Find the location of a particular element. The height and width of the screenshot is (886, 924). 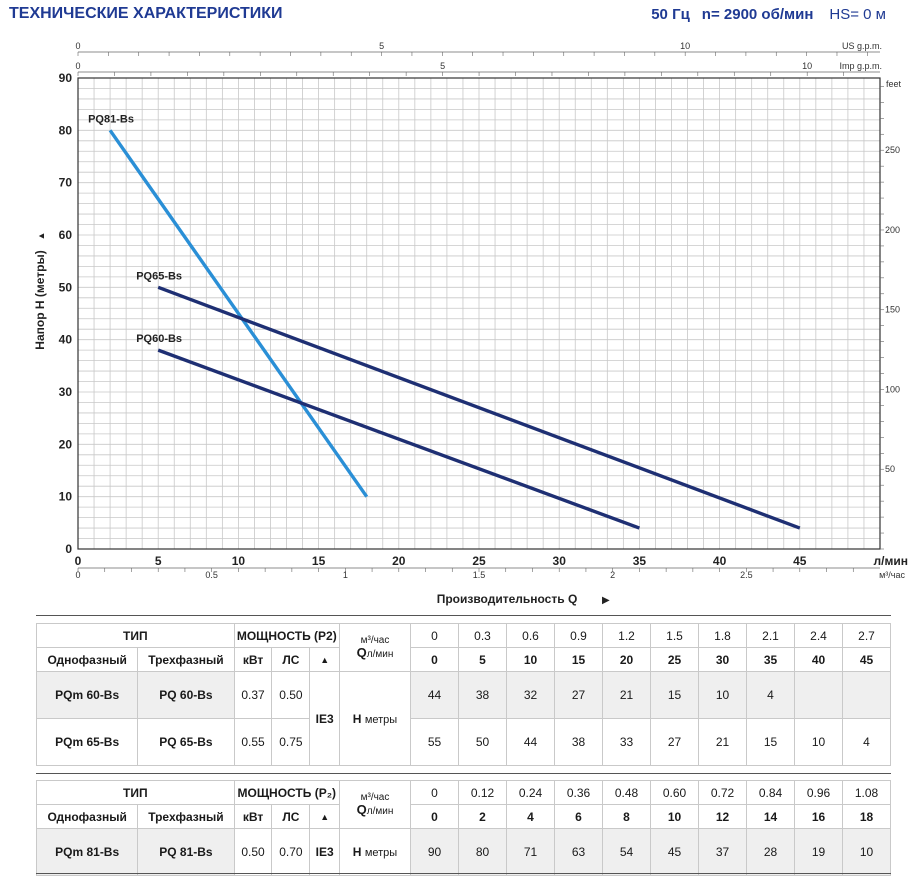

m3-cell: 0.6 is located at coordinates (530, 635).